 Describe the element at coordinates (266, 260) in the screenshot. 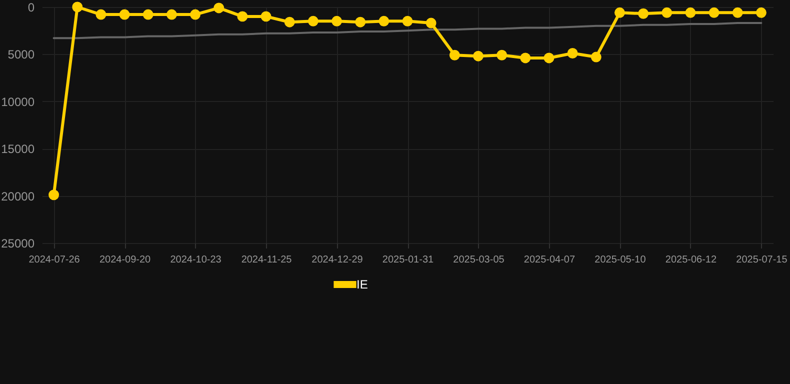

I see `x-tick-label: 2024-11-25` at that location.